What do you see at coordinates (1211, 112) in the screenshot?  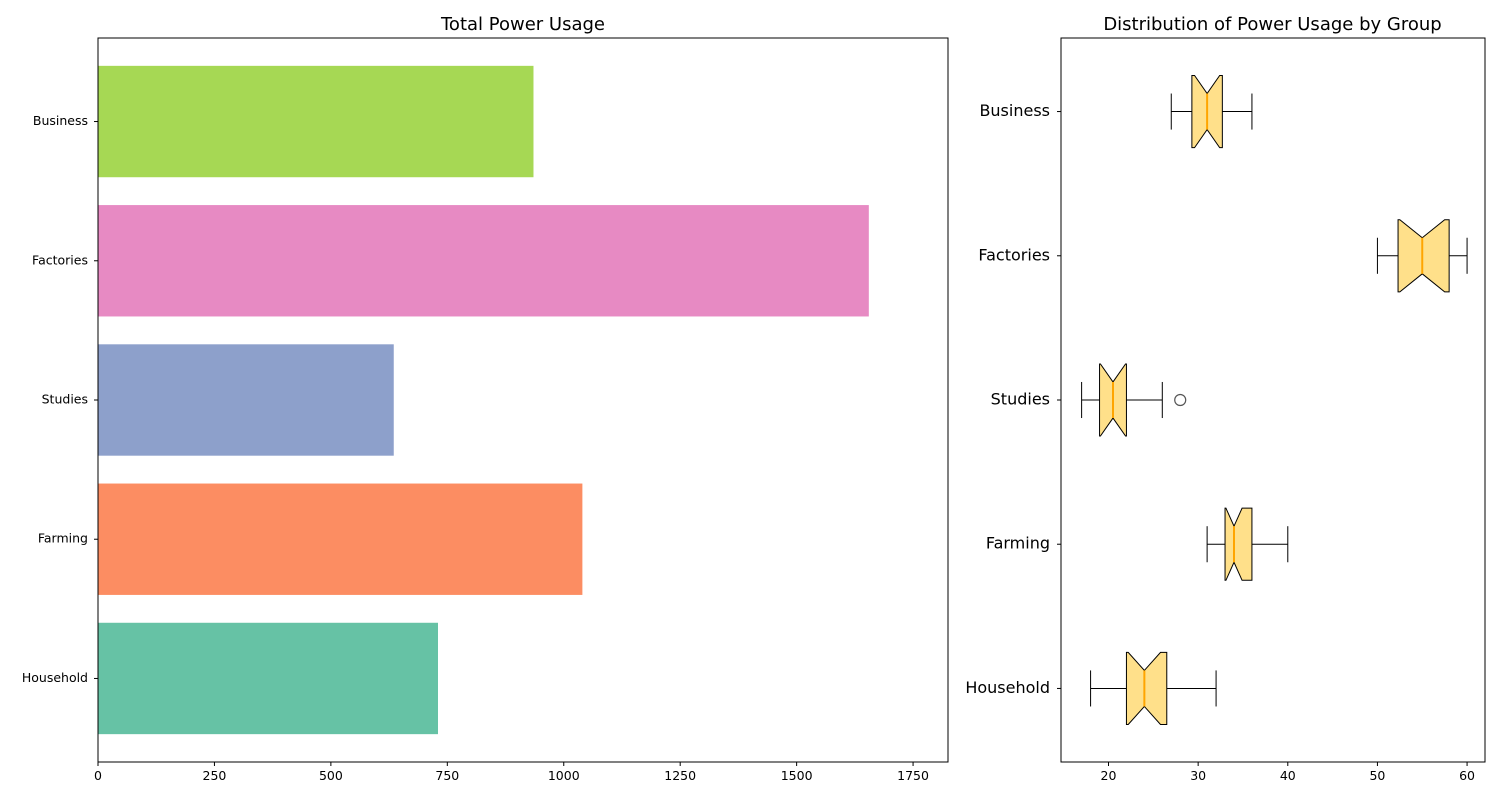 I see `box-business` at bounding box center [1211, 112].